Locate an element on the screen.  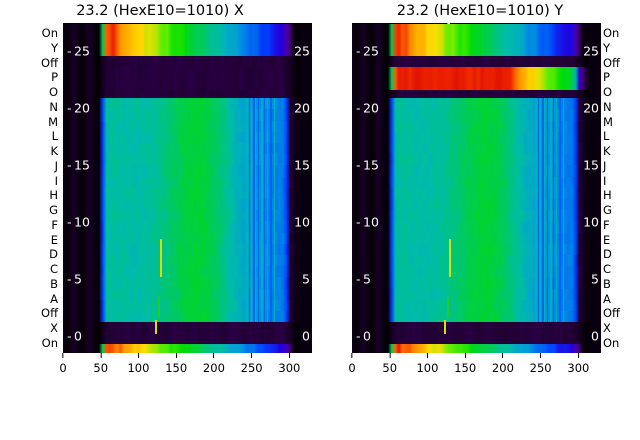
x-axis-left-panel: 0 50 100 150 200 250 300 is located at coordinates (185, 373).